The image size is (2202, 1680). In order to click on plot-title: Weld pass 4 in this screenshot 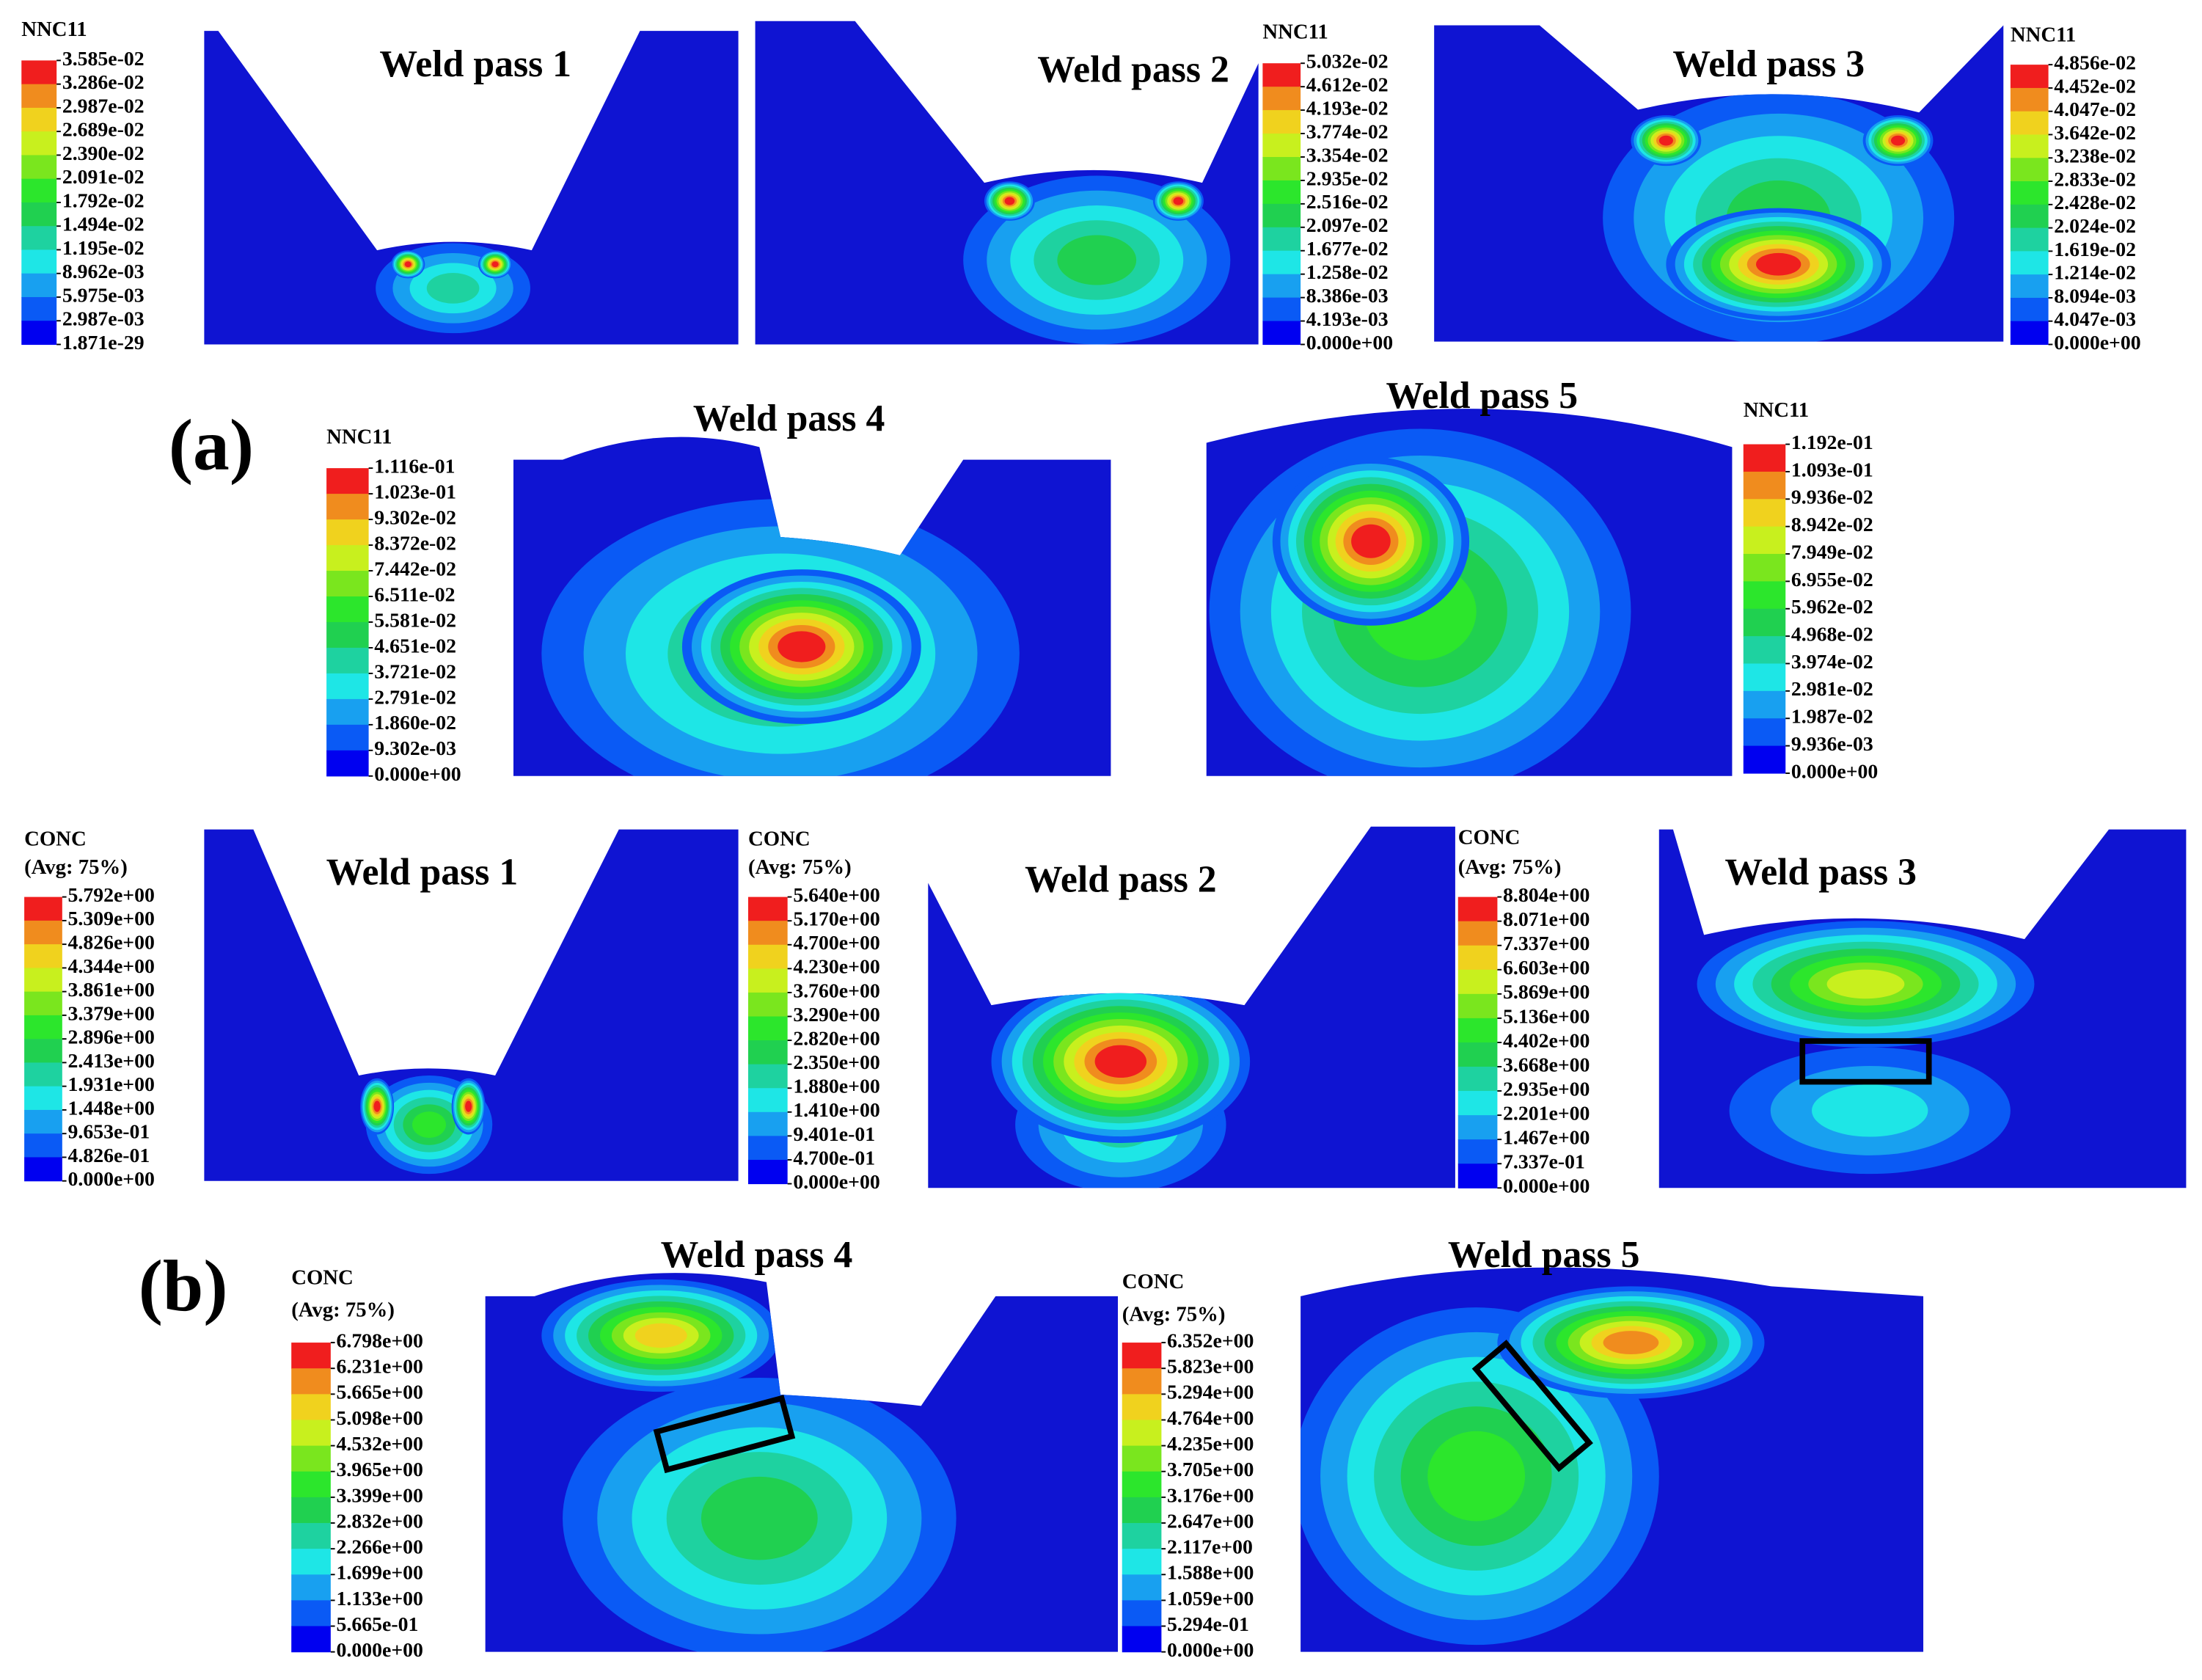, I will do `click(789, 418)`.